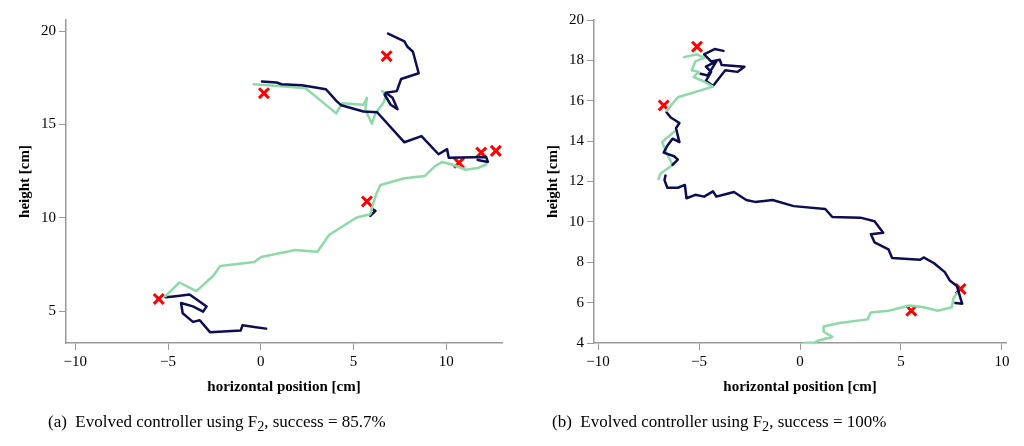 The image size is (1024, 446). Describe the element at coordinates (576, 59) in the screenshot. I see `y-tick-label: 18` at that location.